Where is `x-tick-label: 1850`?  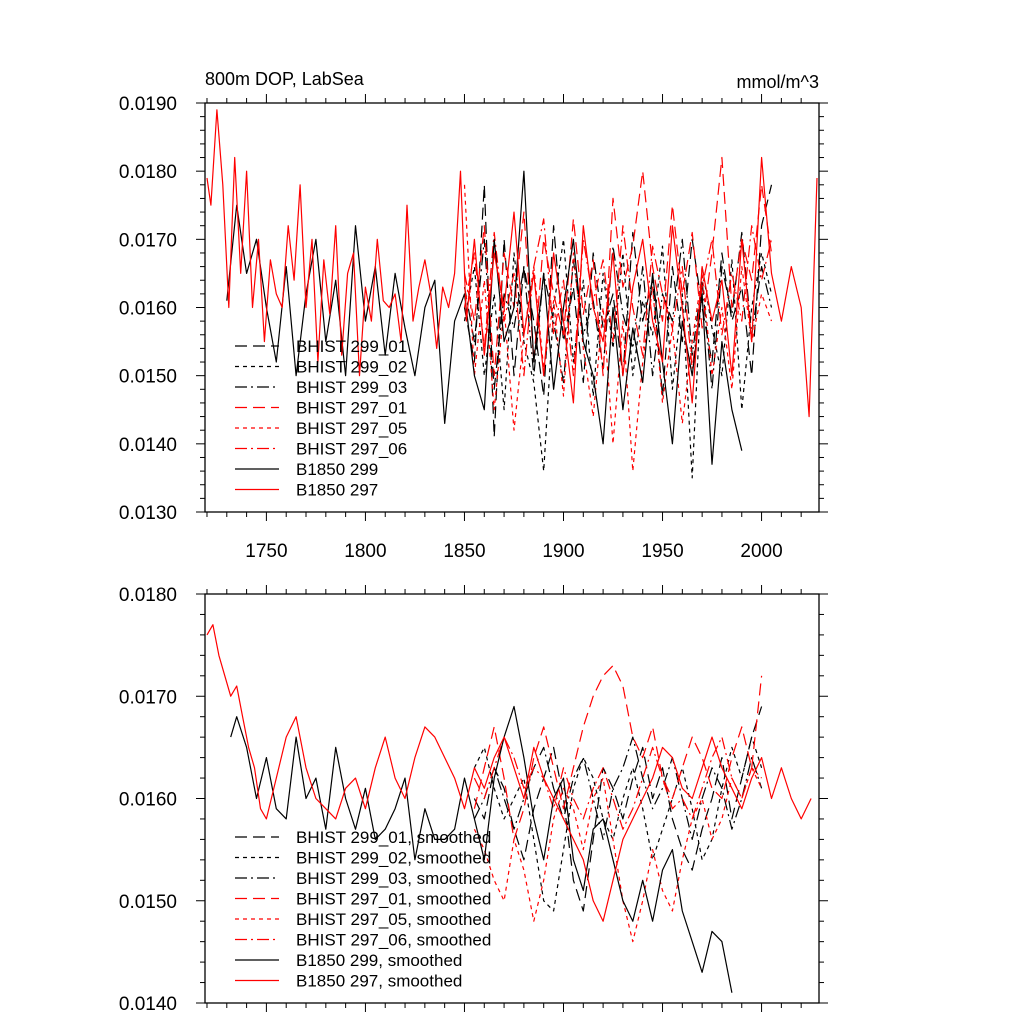
x-tick-label: 1850 is located at coordinates (464, 551).